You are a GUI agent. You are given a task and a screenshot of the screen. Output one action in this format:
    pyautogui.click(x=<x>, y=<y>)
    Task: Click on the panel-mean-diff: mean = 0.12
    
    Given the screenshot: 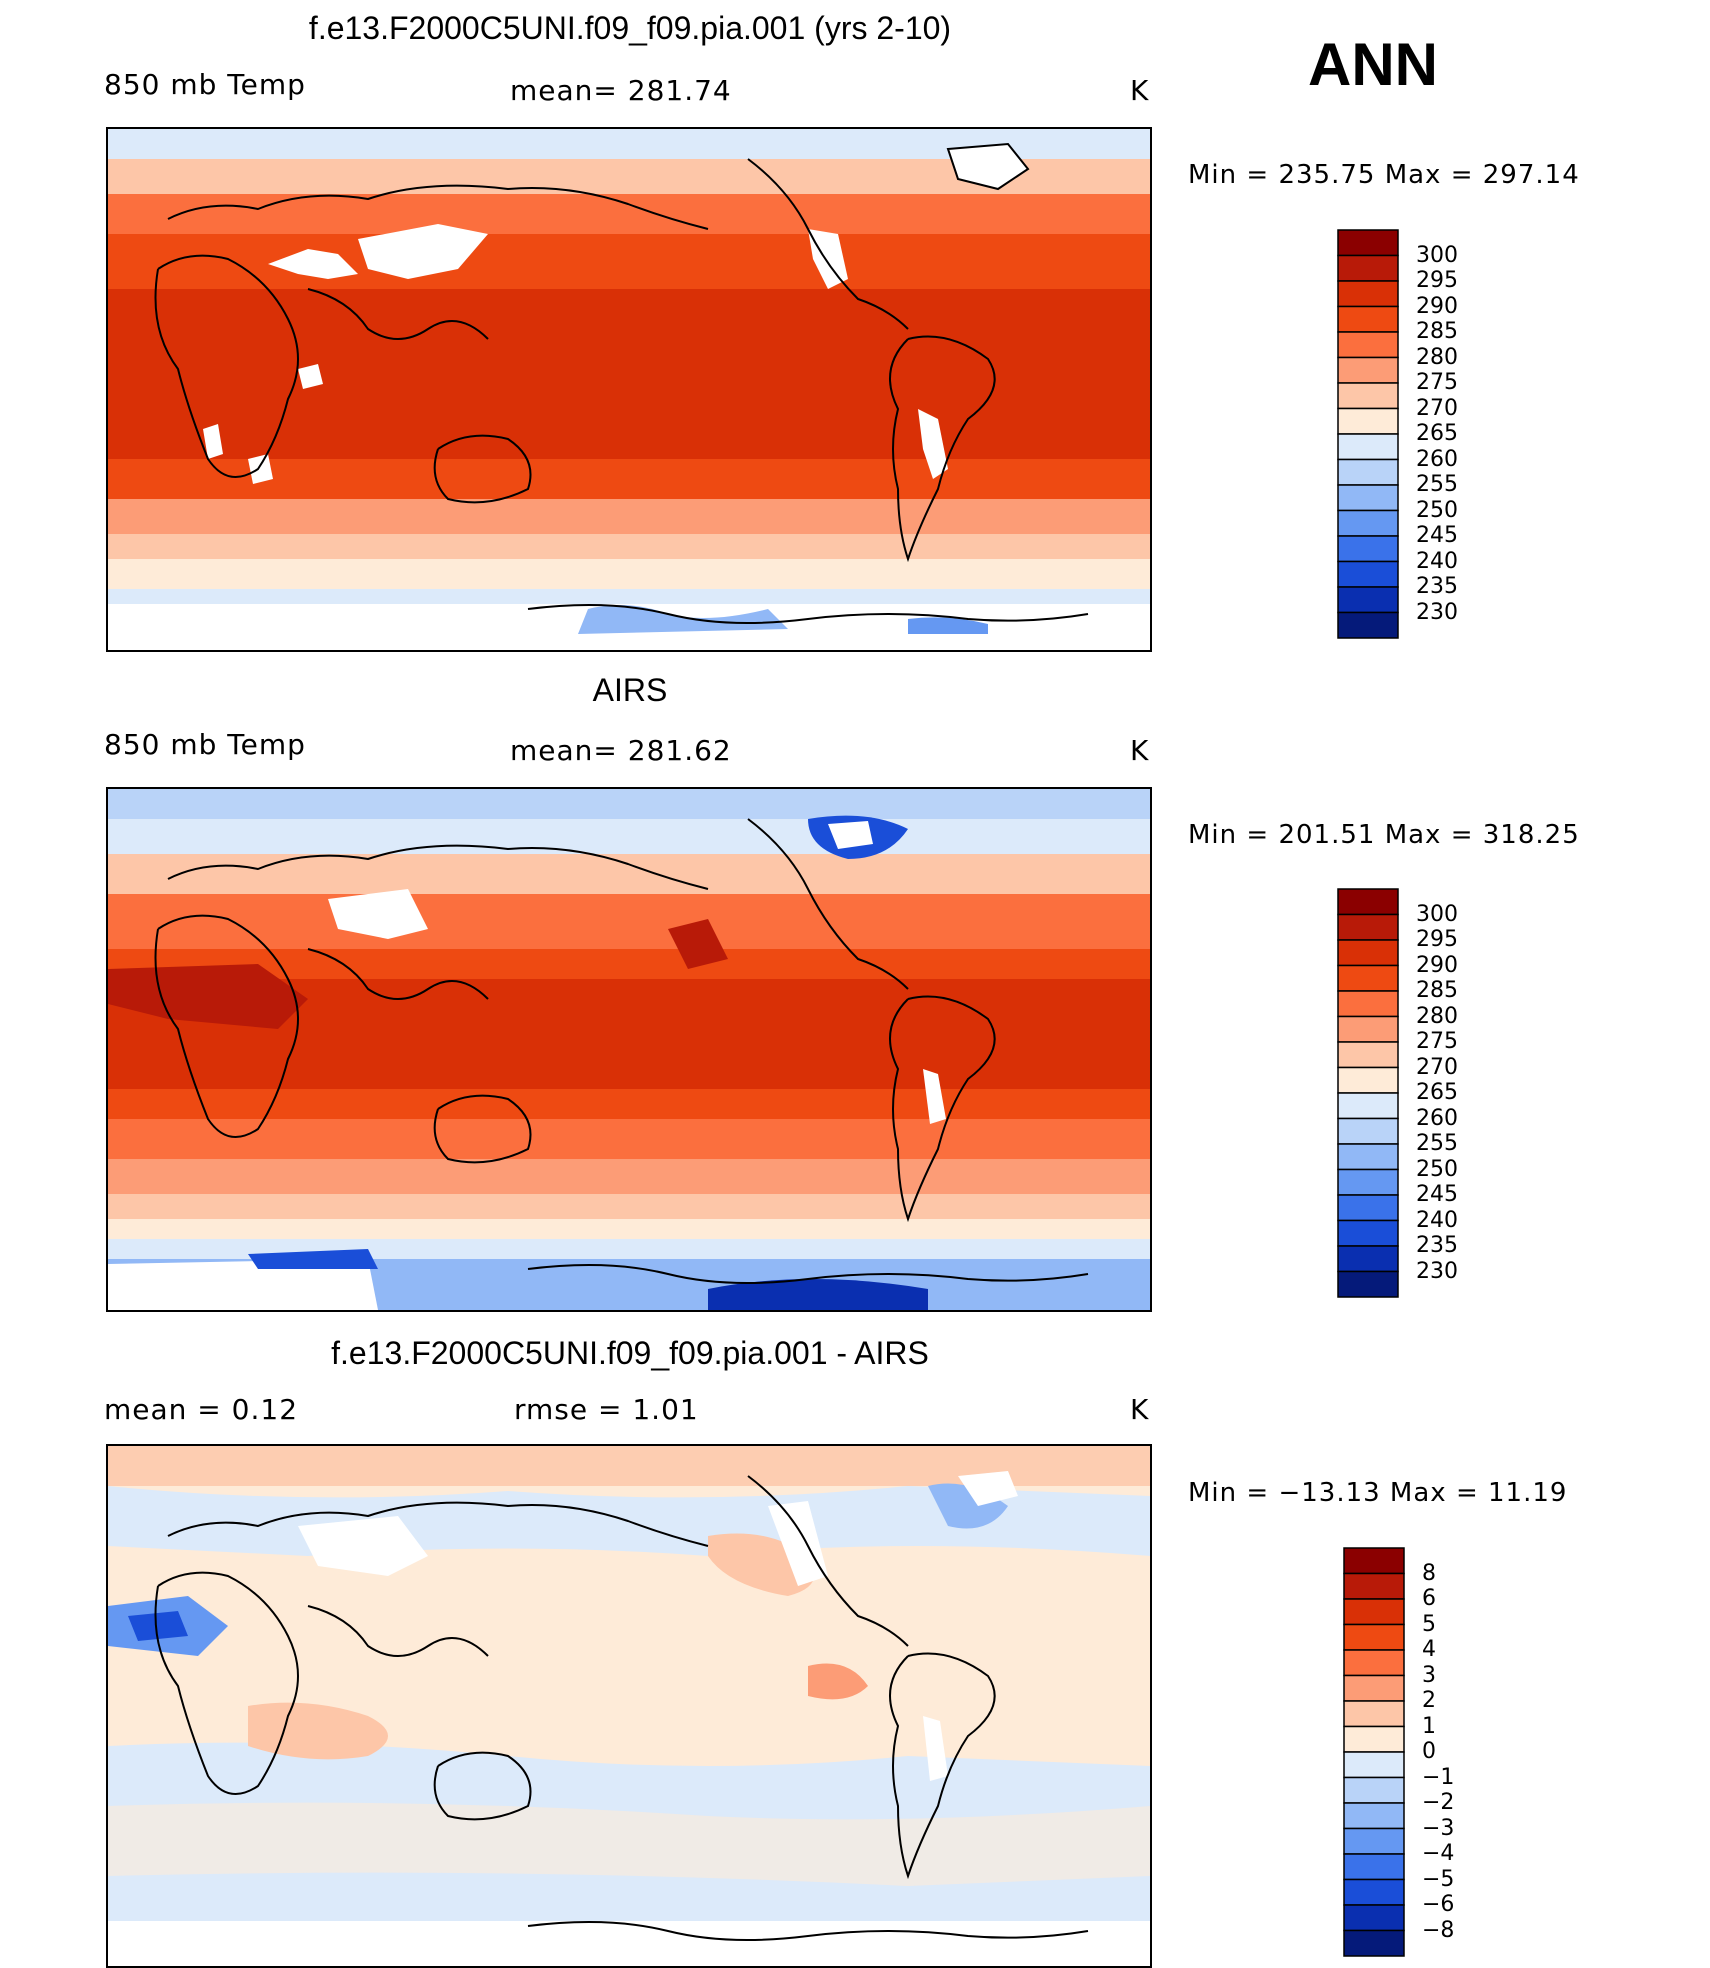 What is the action you would take?
    pyautogui.click(x=201, y=1409)
    